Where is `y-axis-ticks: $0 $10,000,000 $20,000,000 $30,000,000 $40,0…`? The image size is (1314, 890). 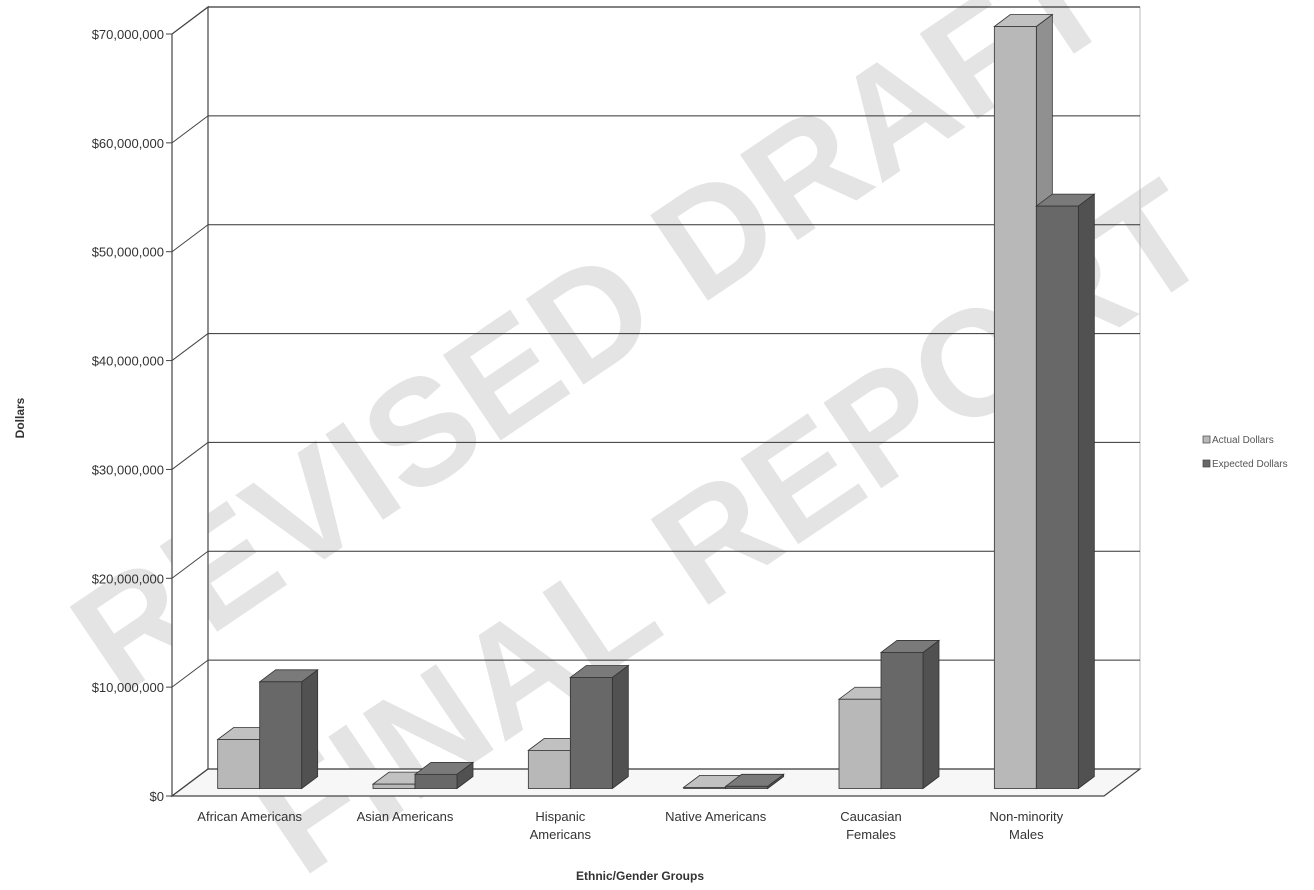
y-axis-ticks: $0 $10,000,000 $20,000,000 $30,000,000 $40,0… is located at coordinates (132, 415).